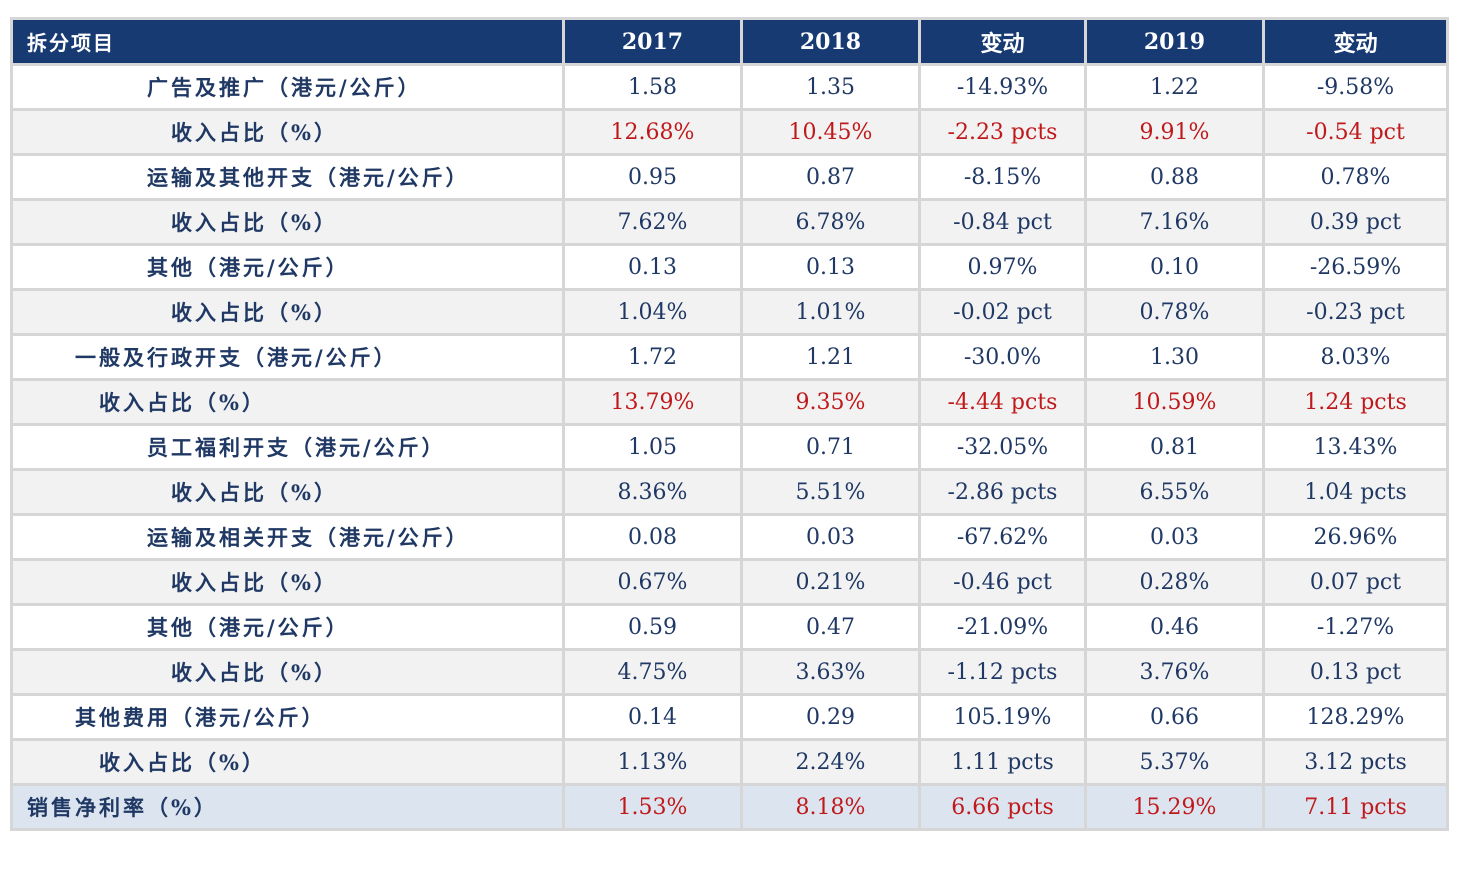 Image resolution: width=1458 pixels, height=890 pixels. What do you see at coordinates (1174, 402) in the screenshot?
I see `value-2019-cell: 10.59%` at bounding box center [1174, 402].